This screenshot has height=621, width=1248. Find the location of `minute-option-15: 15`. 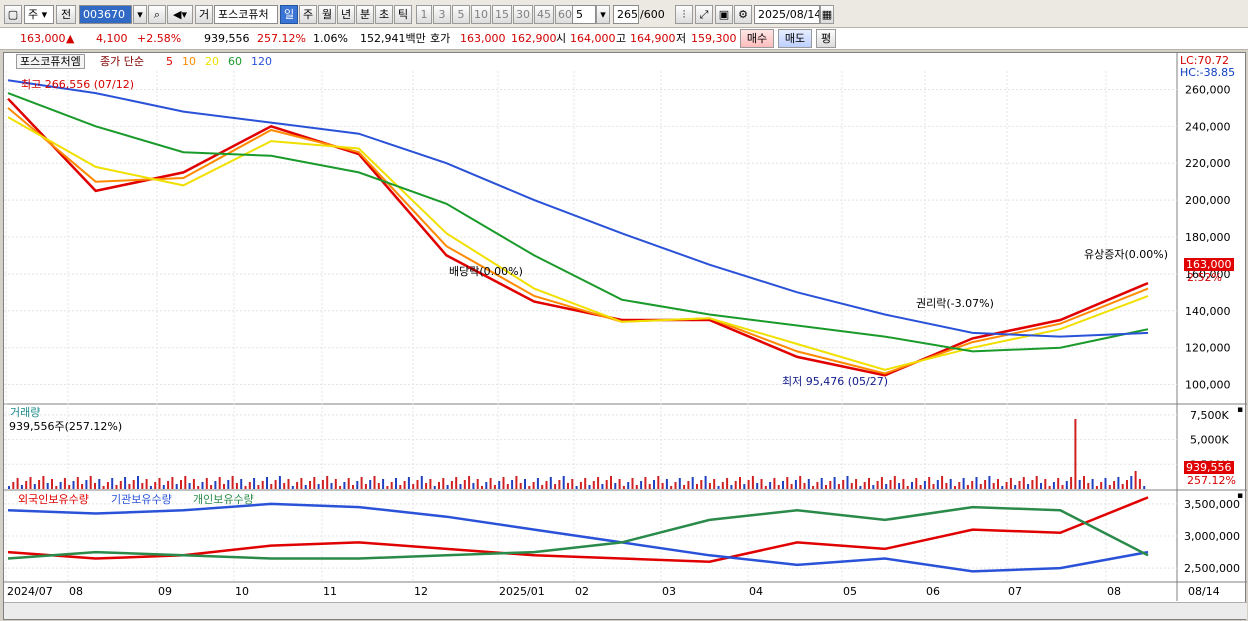

minute-option-15: 15 is located at coordinates (502, 14).